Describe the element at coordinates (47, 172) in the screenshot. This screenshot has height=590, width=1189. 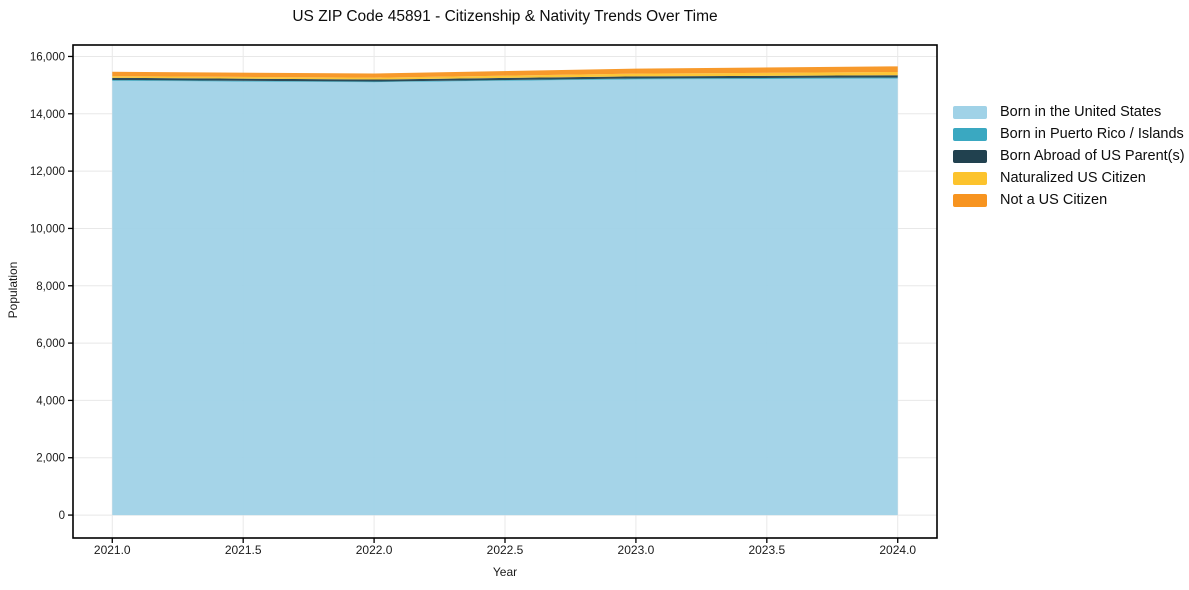
I see `y-tick-label: 12,000` at that location.